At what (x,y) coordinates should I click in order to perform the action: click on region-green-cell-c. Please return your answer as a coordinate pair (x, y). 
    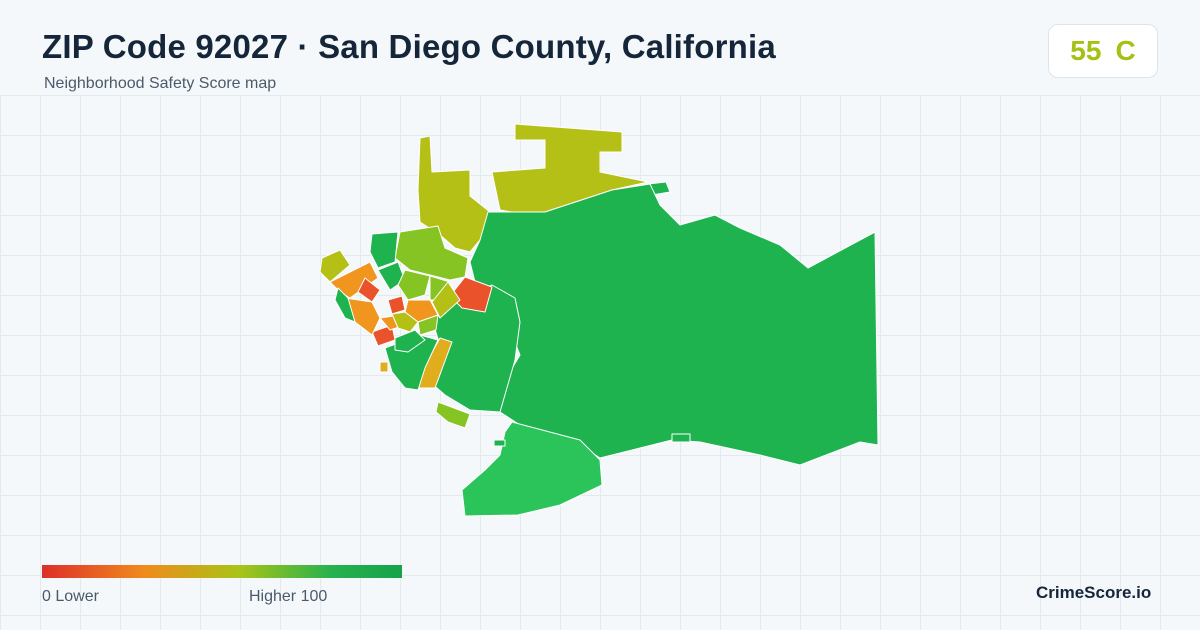
    Looking at the image, I should click on (410, 341).